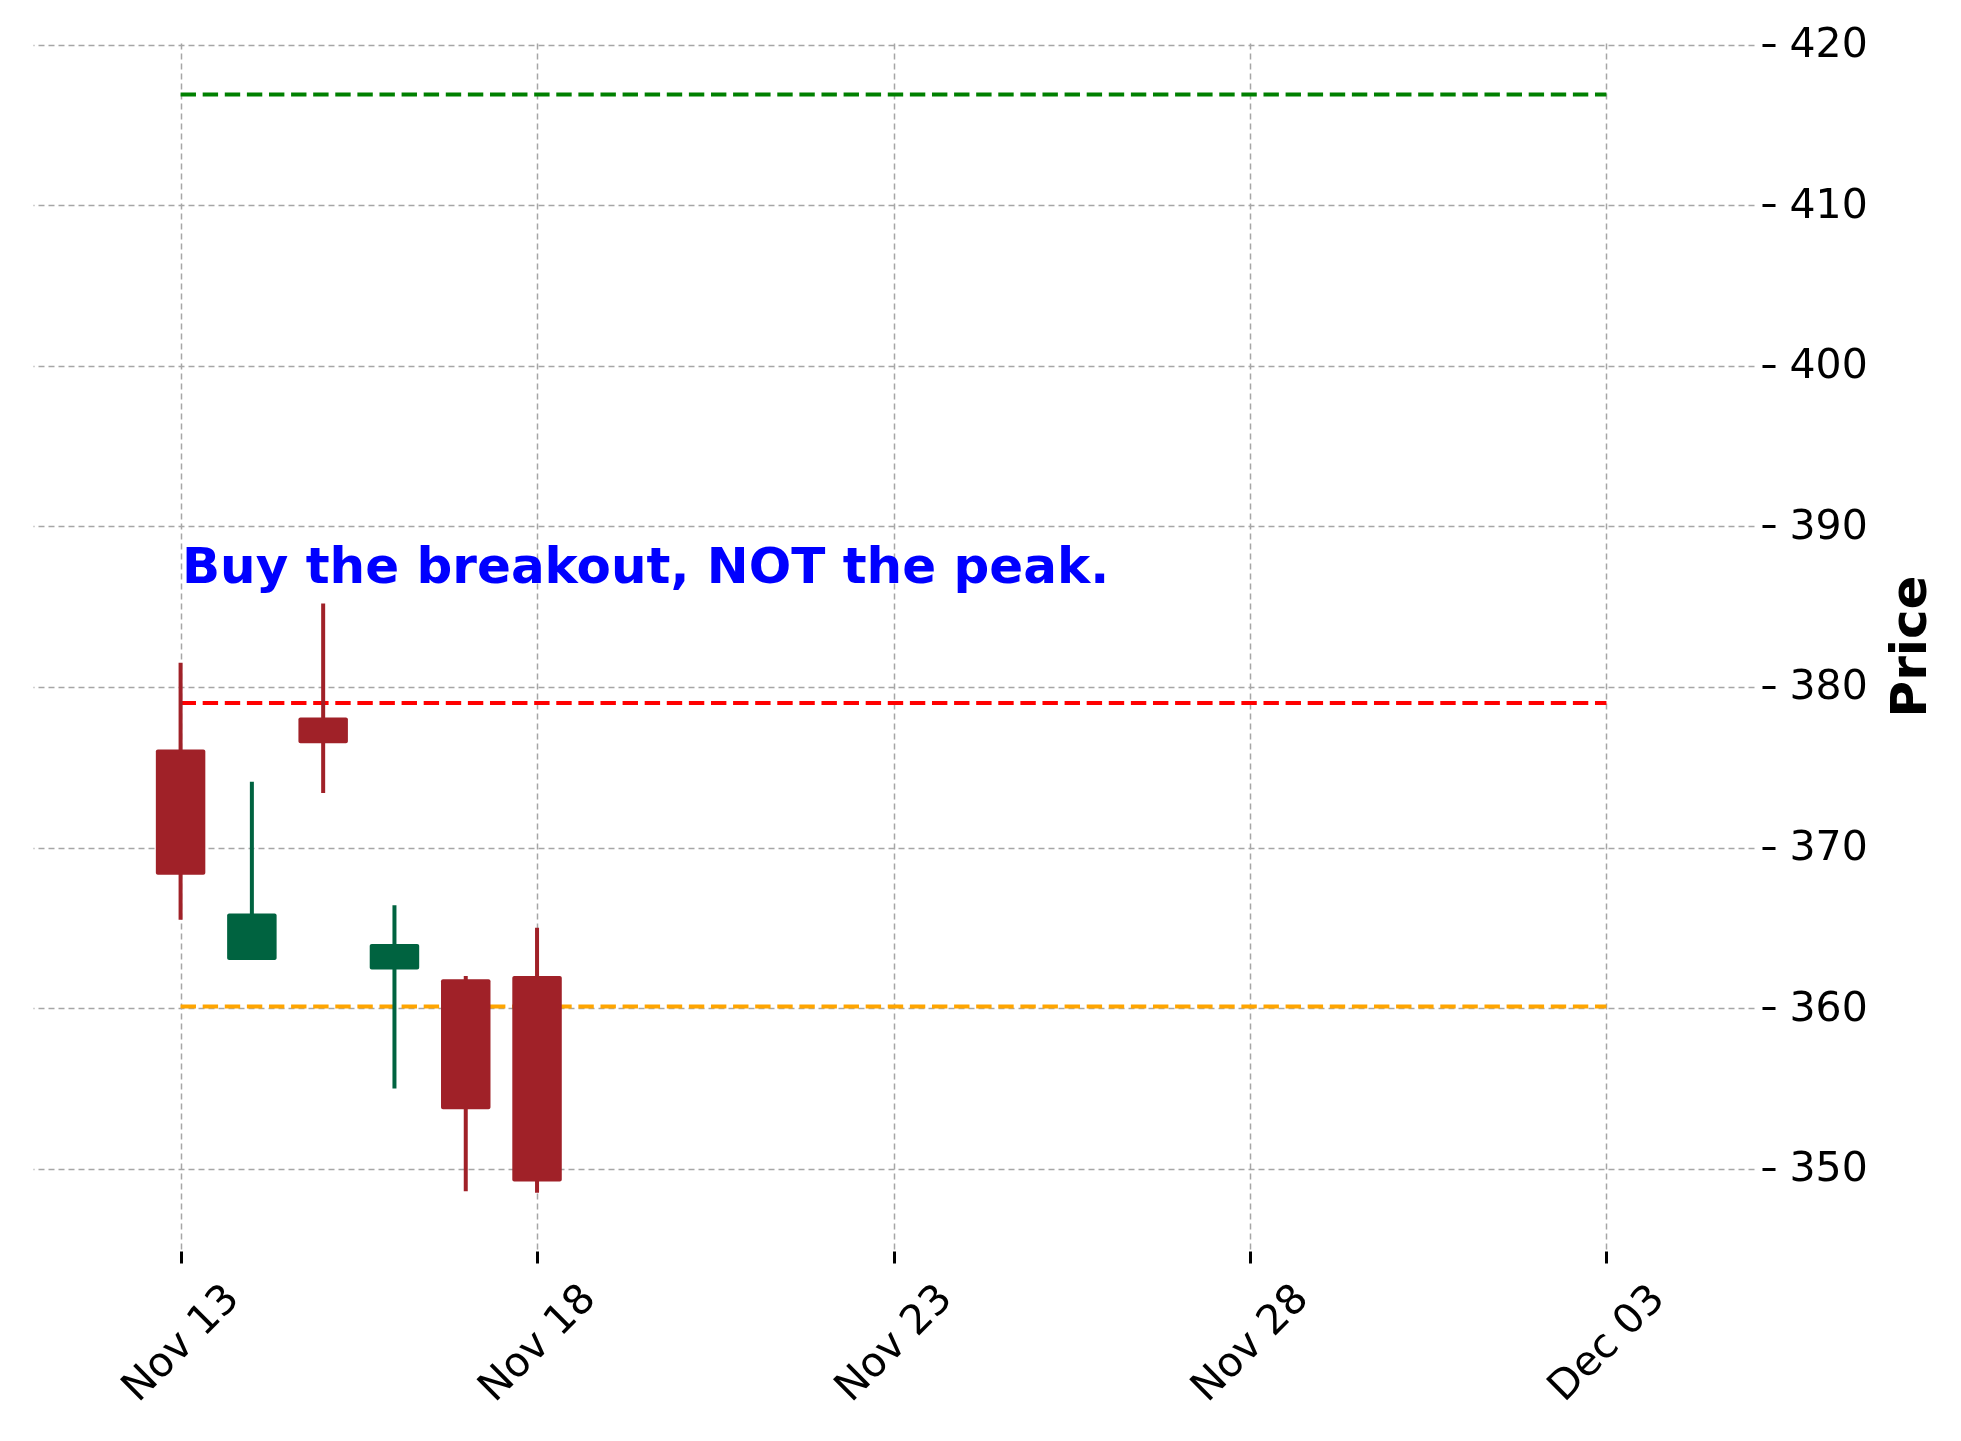 The height and width of the screenshot is (1441, 1961). Describe the element at coordinates (1908, 646) in the screenshot. I see `y-axis-title: Price` at that location.